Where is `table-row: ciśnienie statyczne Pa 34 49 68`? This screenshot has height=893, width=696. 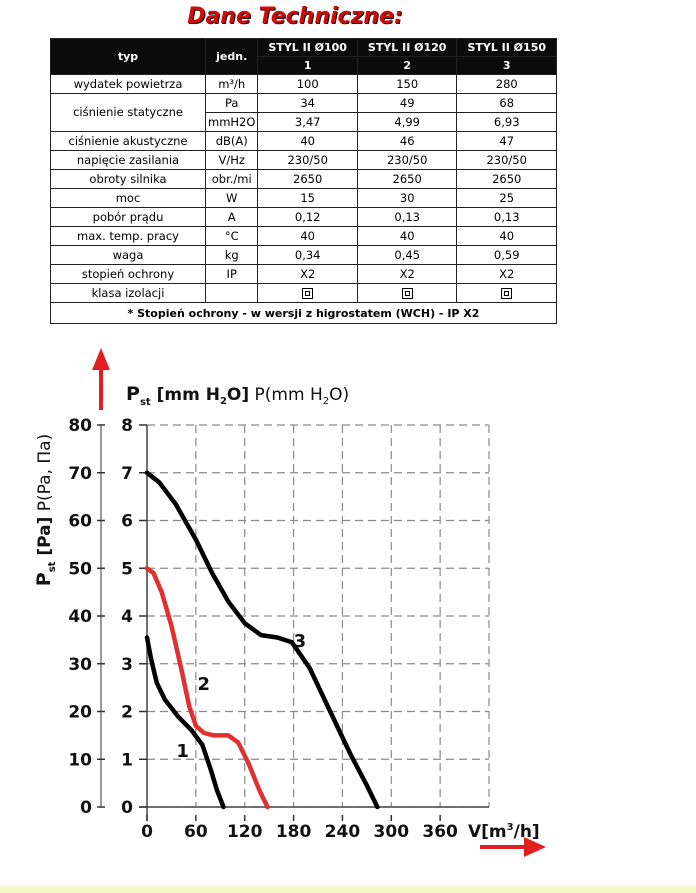
table-row: ciśnienie statyczne Pa 34 49 68 is located at coordinates (303, 112).